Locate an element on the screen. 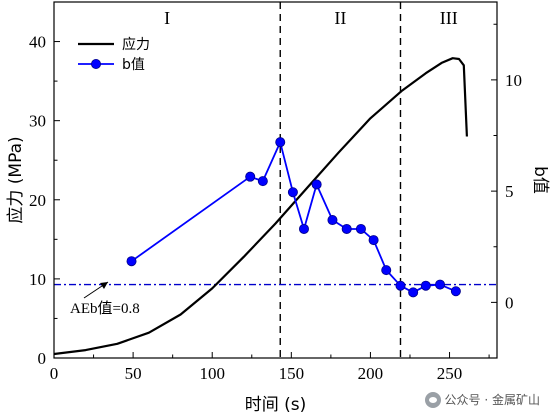  region-label: II is located at coordinates (340, 18).